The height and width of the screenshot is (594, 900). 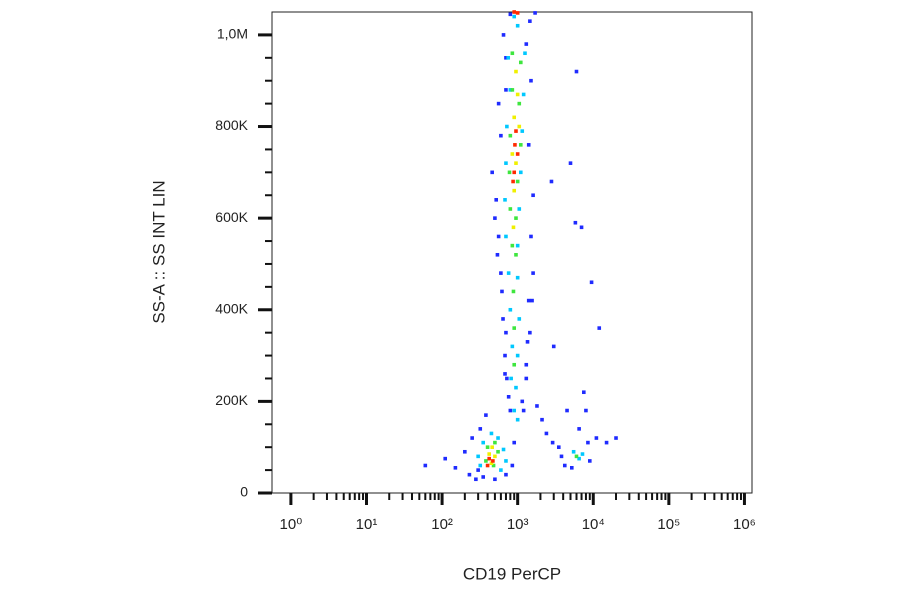 I want to click on x-tick-label: 10², so click(x=442, y=524).